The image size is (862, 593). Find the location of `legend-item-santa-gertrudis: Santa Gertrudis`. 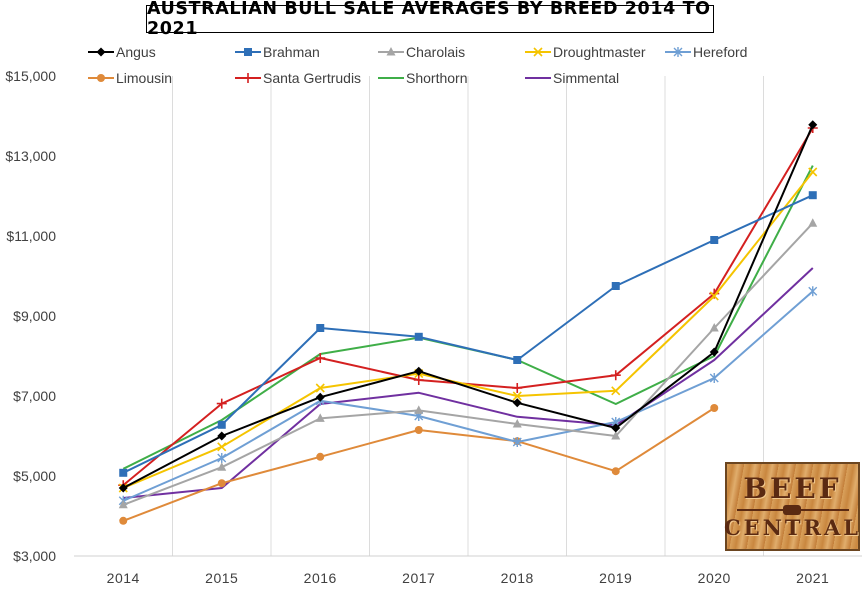

legend-item-santa-gertrudis: Santa Gertrudis is located at coordinates (298, 78).